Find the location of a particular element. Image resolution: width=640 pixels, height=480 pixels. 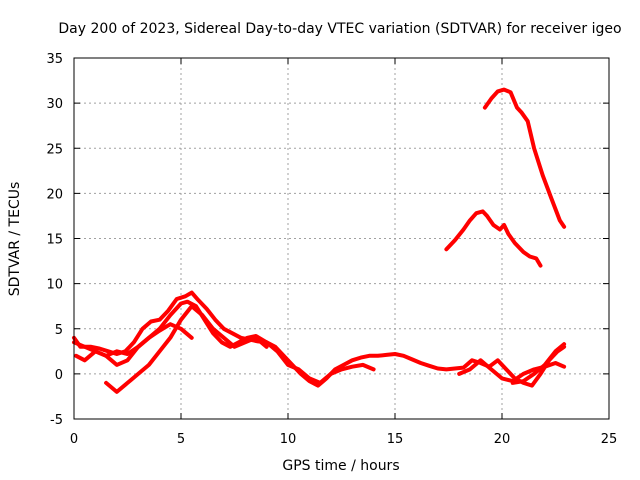

series-line-track-g is located at coordinates (493, 238).